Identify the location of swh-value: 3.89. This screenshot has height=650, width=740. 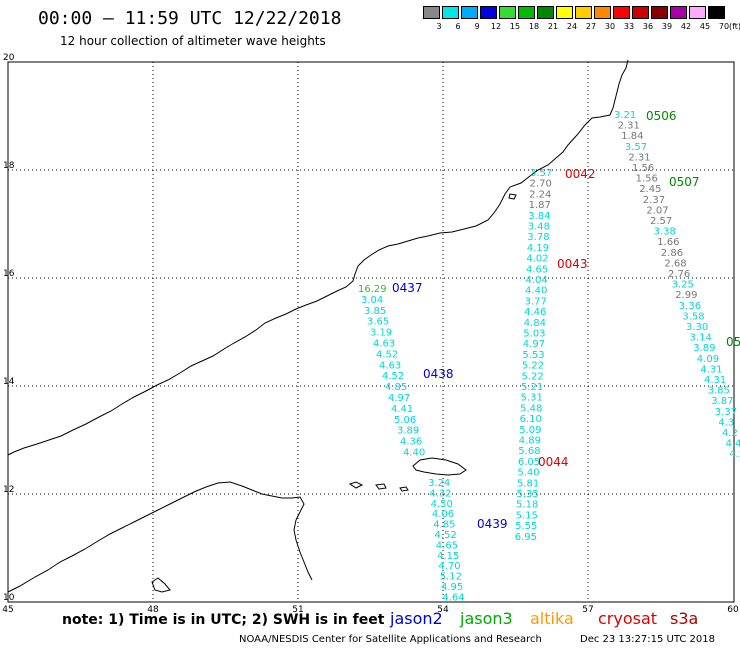
(408, 431).